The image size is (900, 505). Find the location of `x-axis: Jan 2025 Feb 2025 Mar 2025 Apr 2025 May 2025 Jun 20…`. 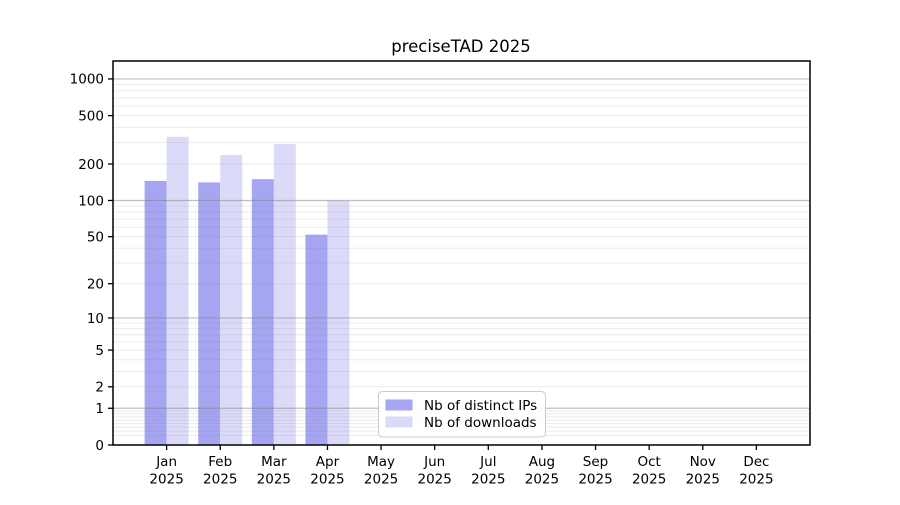

x-axis: Jan 2025 Feb 2025 Mar 2025 Apr 2025 May 2025 Jun 20… is located at coordinates (461, 466).